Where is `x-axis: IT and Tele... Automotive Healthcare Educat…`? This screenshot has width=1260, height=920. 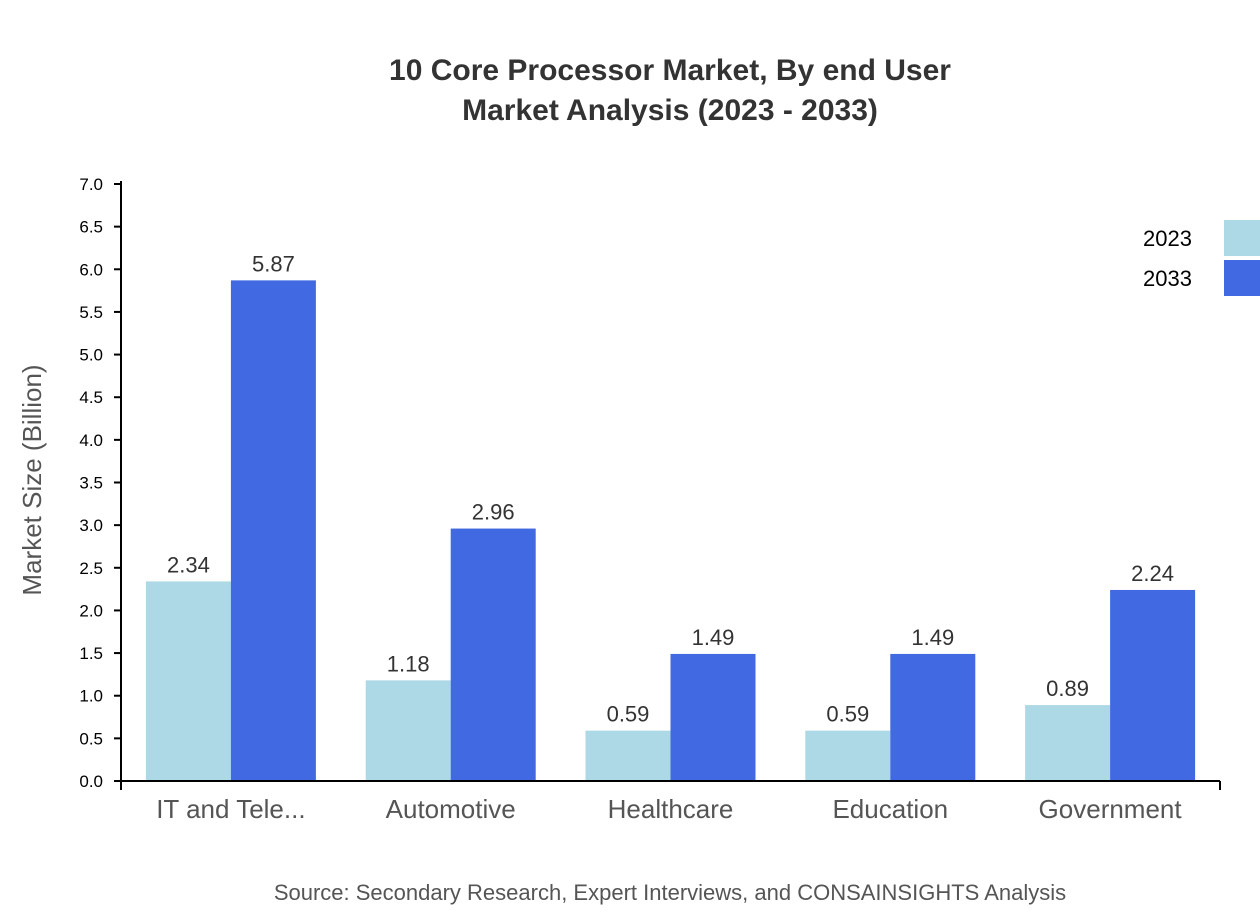
x-axis: IT and Tele... Automotive Healthcare Educat… is located at coordinates (670, 802).